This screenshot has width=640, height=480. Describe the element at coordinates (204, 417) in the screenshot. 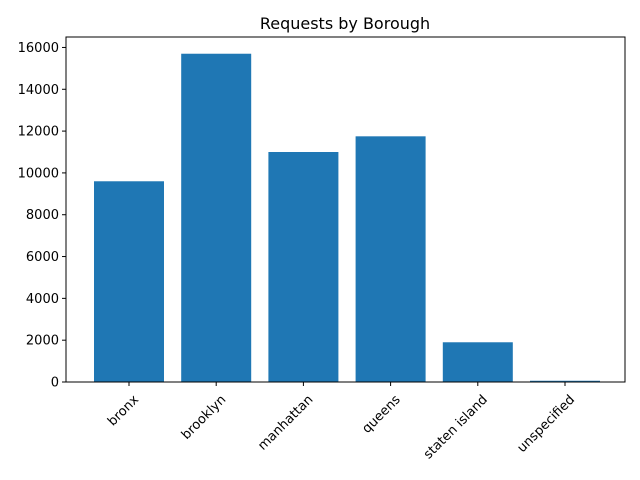

I see `x-tick-label-brooklyn: brooklyn` at that location.